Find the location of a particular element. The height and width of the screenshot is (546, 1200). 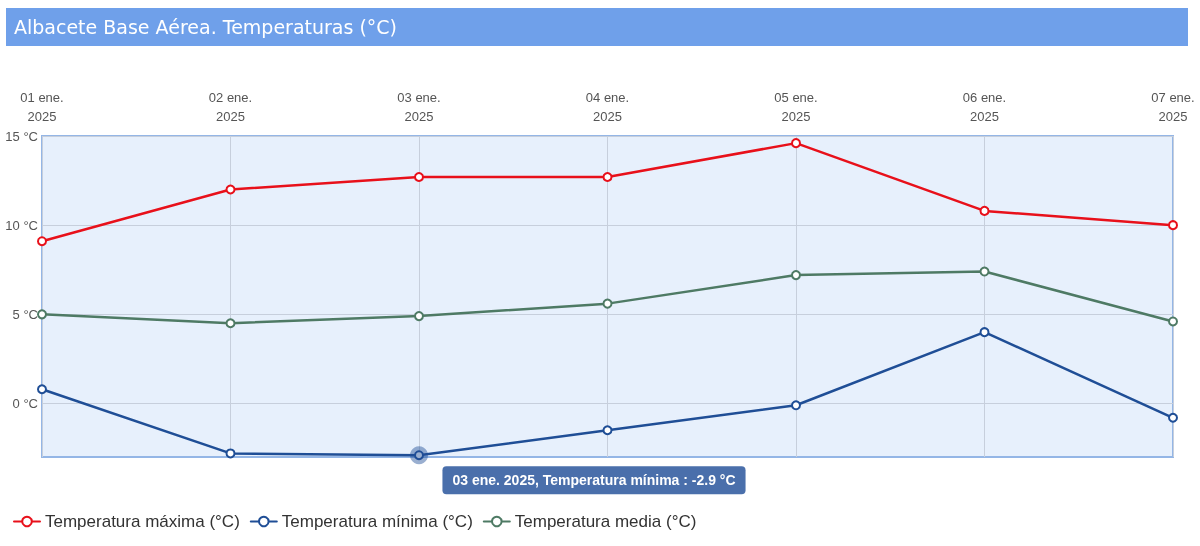

annotation: 03 ene. 2025, Temperatura mínima : -2.9 °C is located at coordinates (594, 480).